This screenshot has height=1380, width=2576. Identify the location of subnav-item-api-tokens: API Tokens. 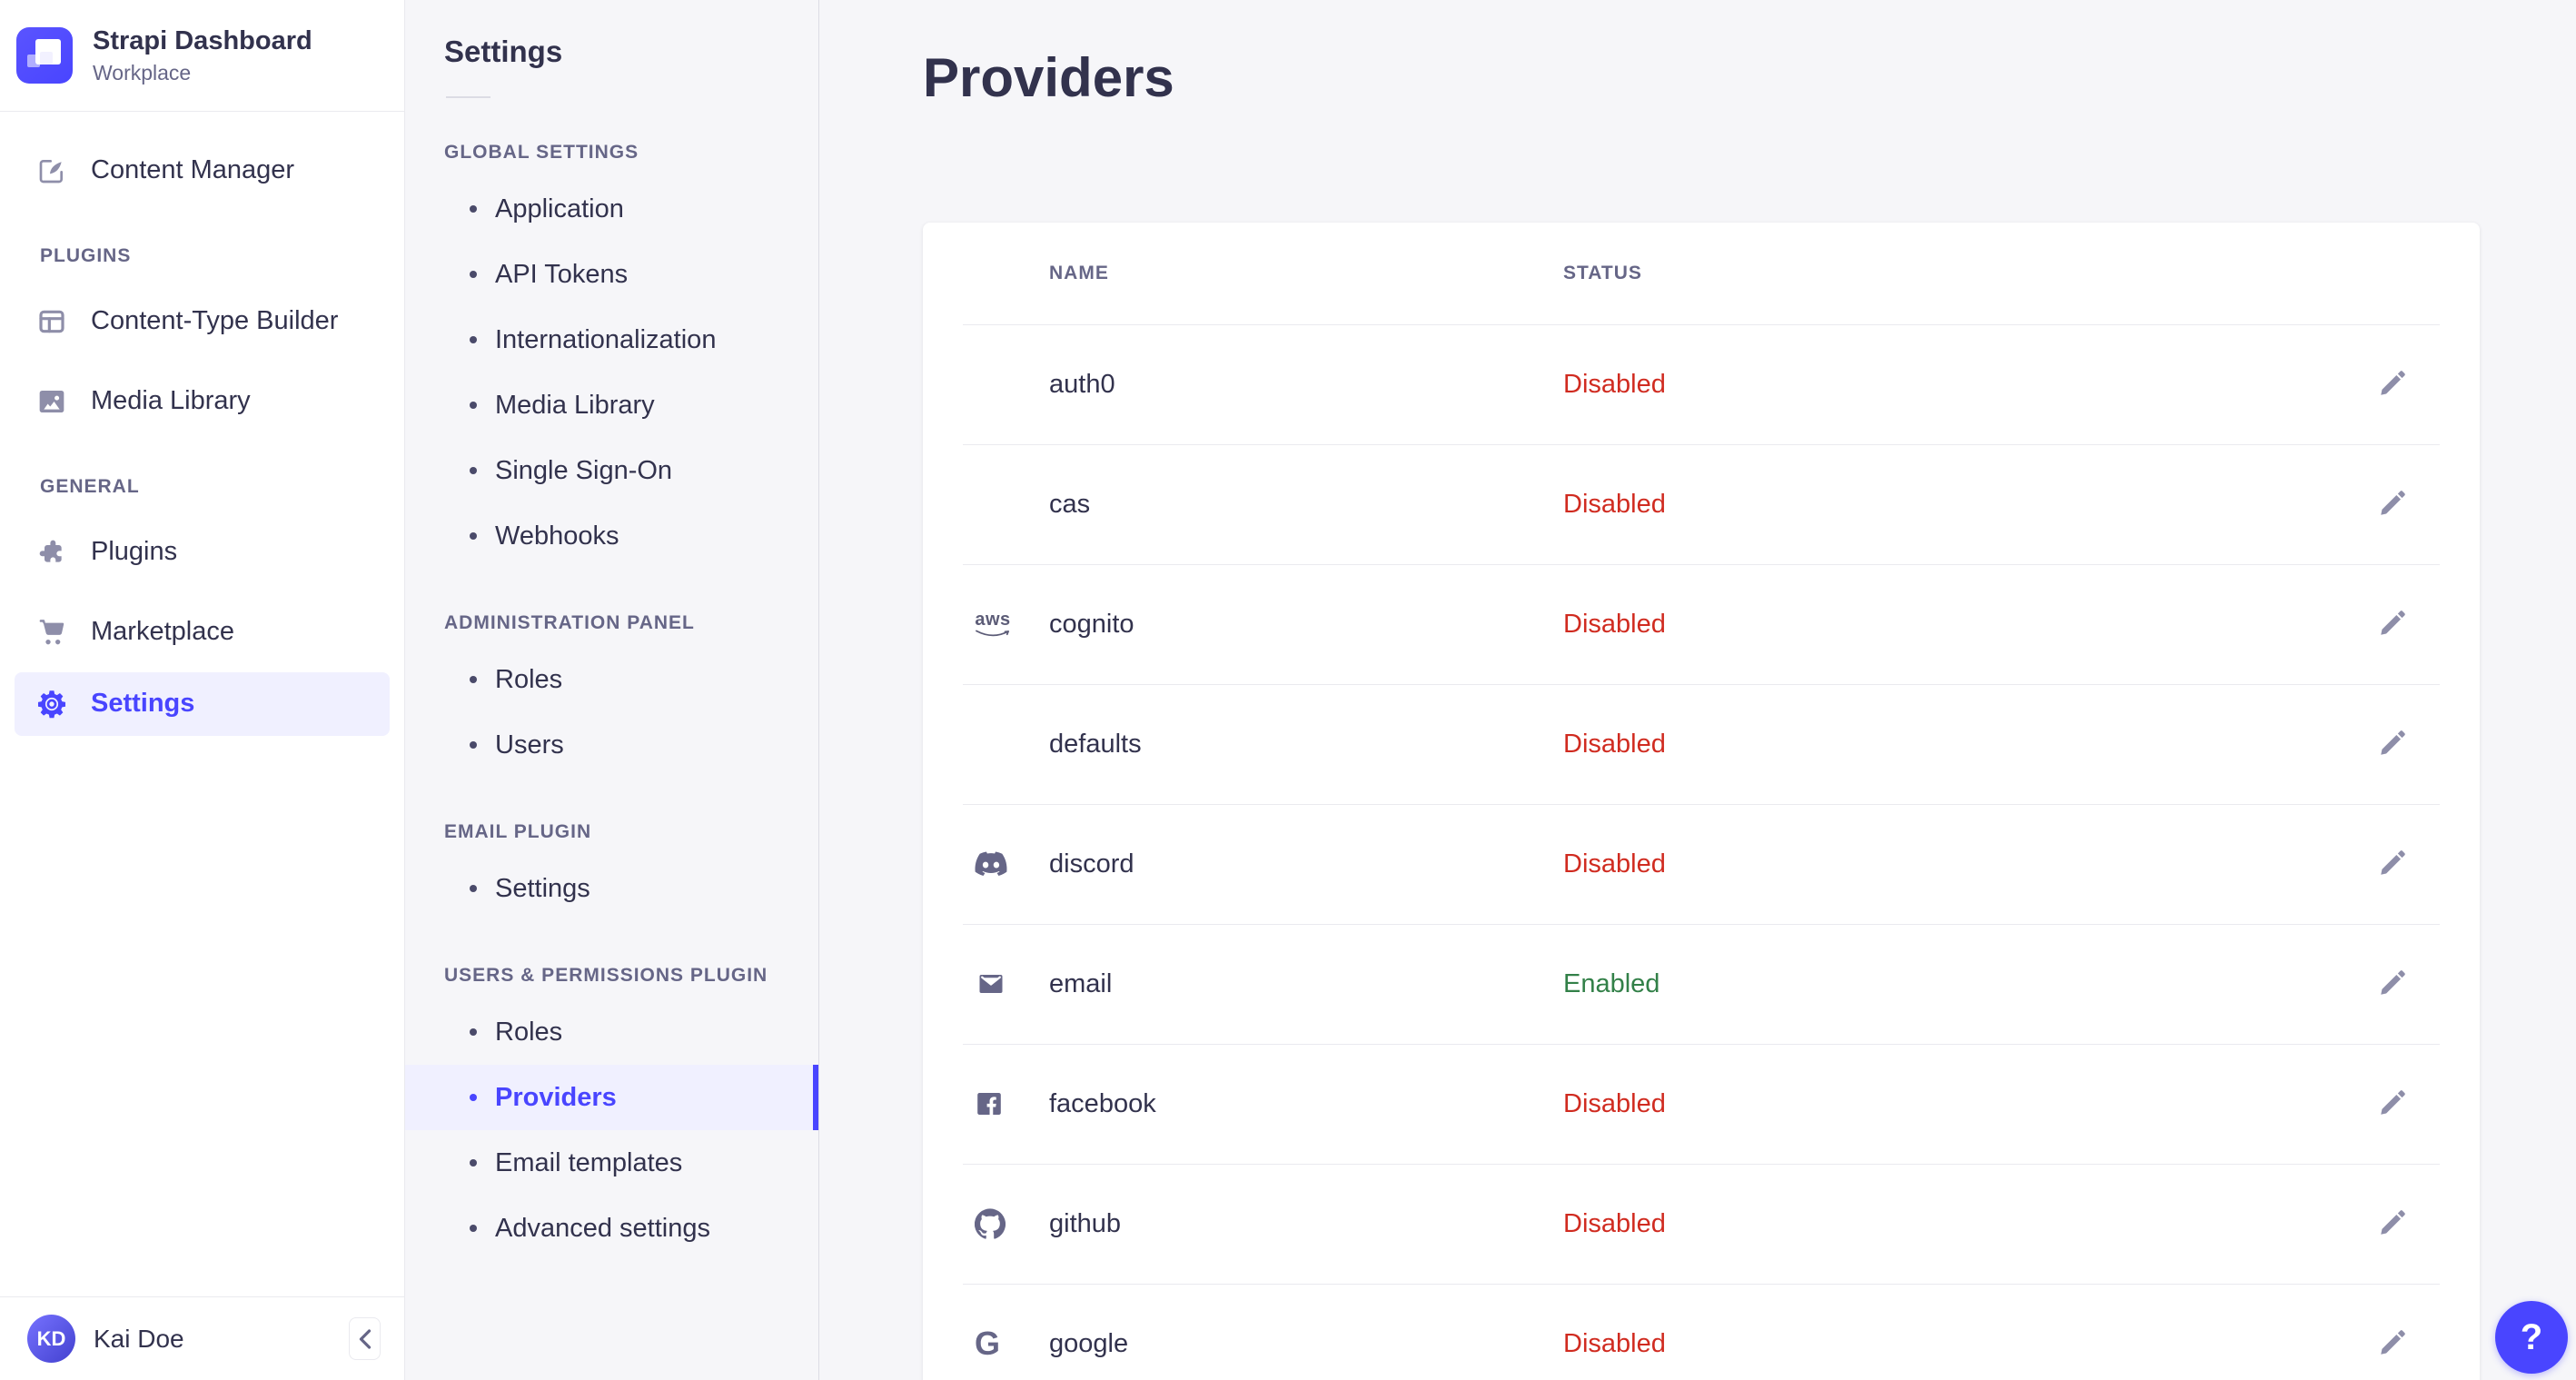
(611, 274).